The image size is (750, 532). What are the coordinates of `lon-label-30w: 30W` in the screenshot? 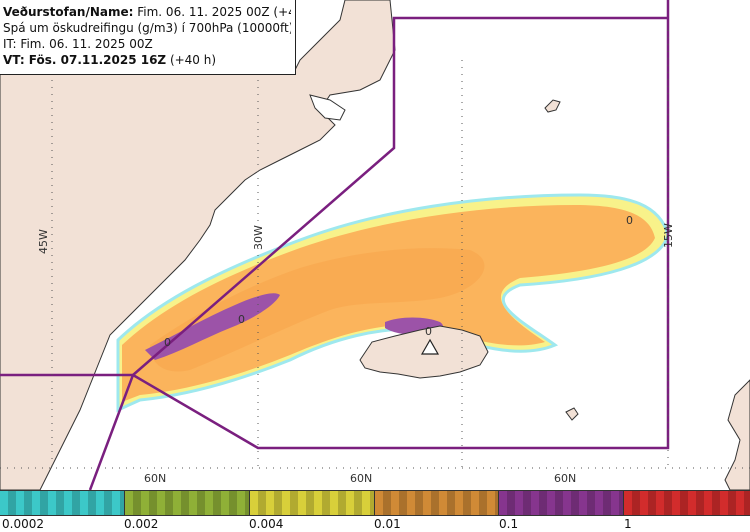 It's located at (258, 237).